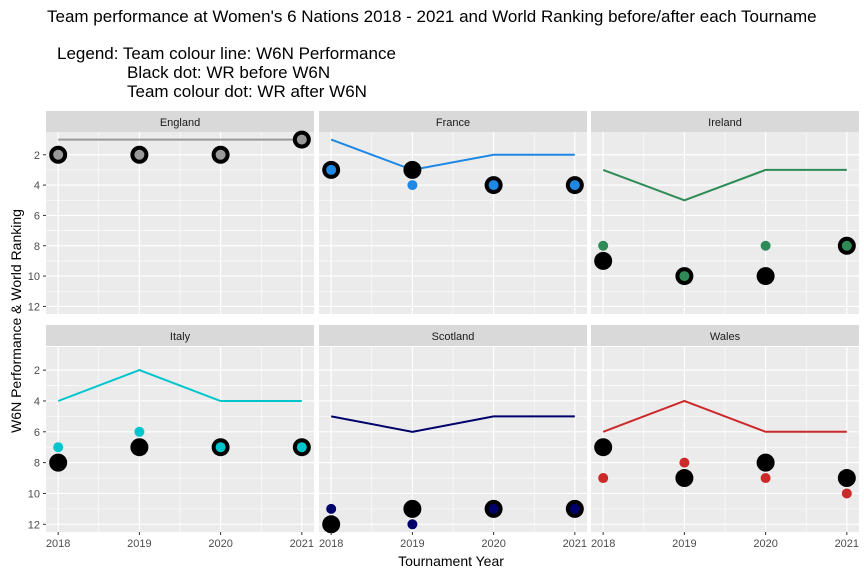 The image size is (864, 576). Describe the element at coordinates (725, 212) in the screenshot. I see `panel-ireland: Ireland` at that location.